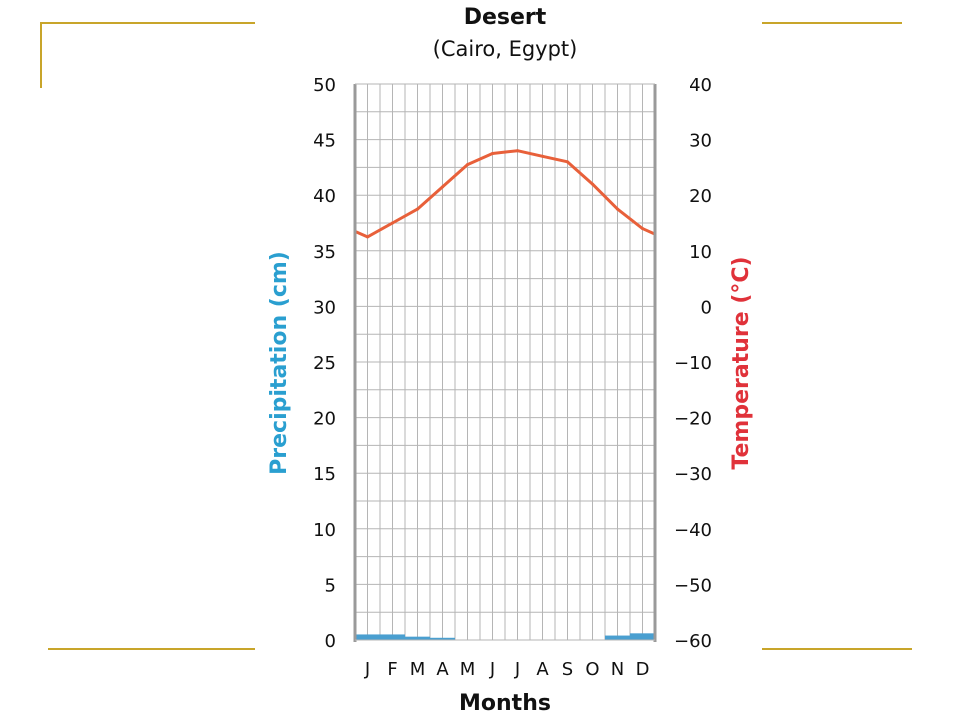 This screenshot has height=720, width=960. Describe the element at coordinates (41, 55) in the screenshot. I see `decor-line-left-vertical` at that location.